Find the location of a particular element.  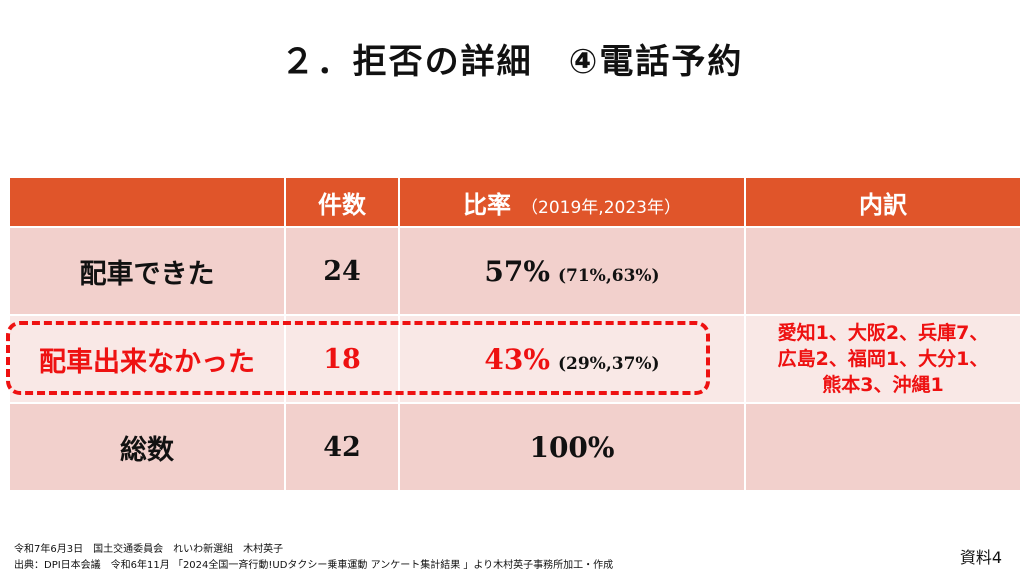

page-title: ２．拒否の詳細 ④電話予約 is located at coordinates (512, 62).